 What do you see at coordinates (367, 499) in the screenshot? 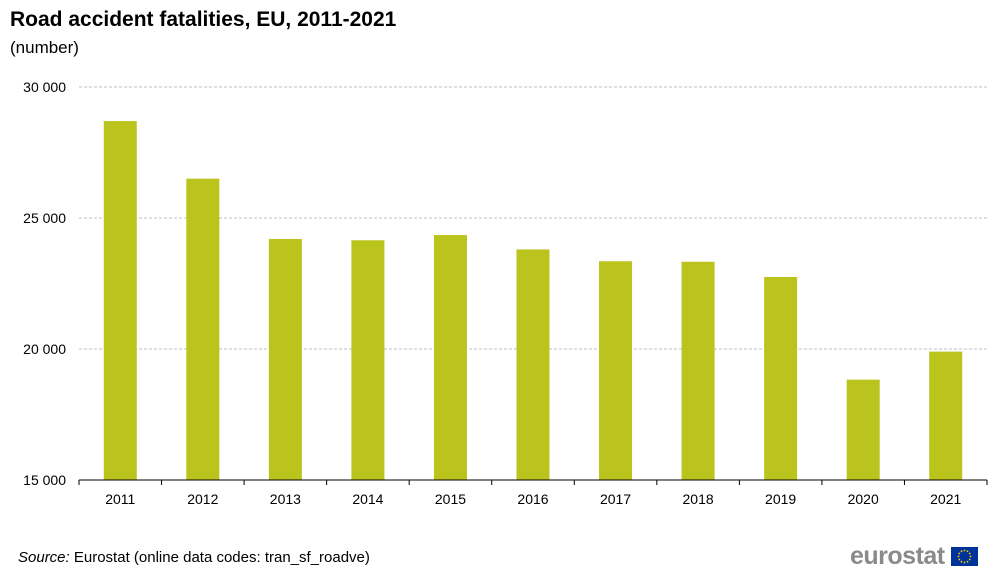
I see `x-tick-label: 2014` at bounding box center [367, 499].